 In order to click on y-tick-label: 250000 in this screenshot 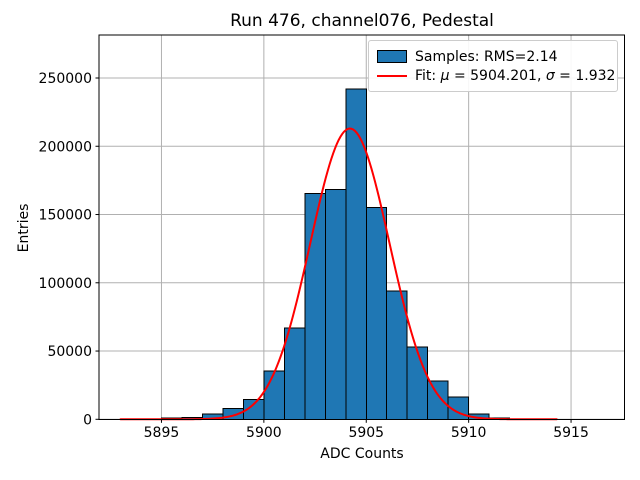, I will do `click(65, 79)`.